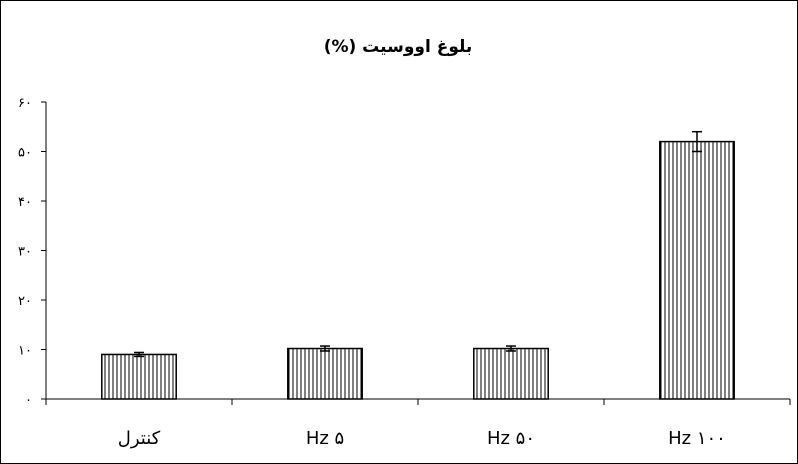 Image resolution: width=798 pixels, height=464 pixels. Describe the element at coordinates (25, 103) in the screenshot. I see `y-tick-label: ۶۰` at that location.